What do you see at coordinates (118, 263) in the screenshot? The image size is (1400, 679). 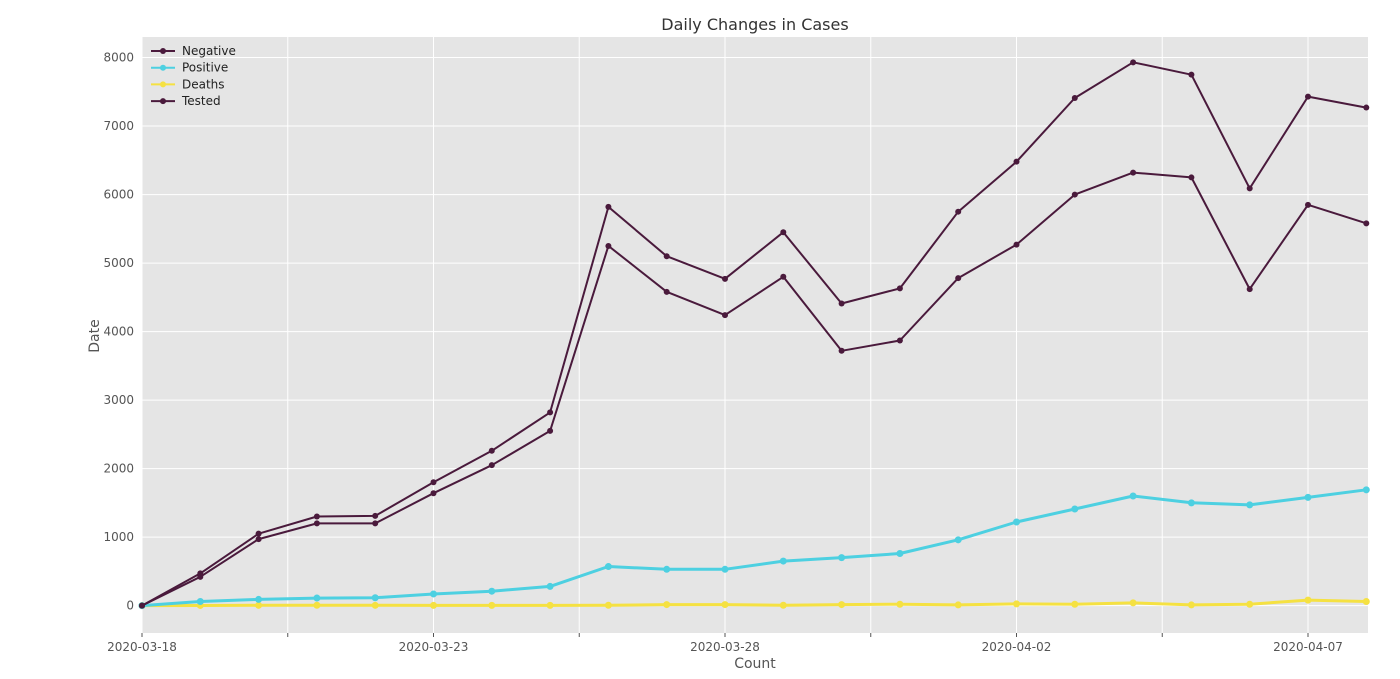 I see `y-tick-label: 5000` at bounding box center [118, 263].